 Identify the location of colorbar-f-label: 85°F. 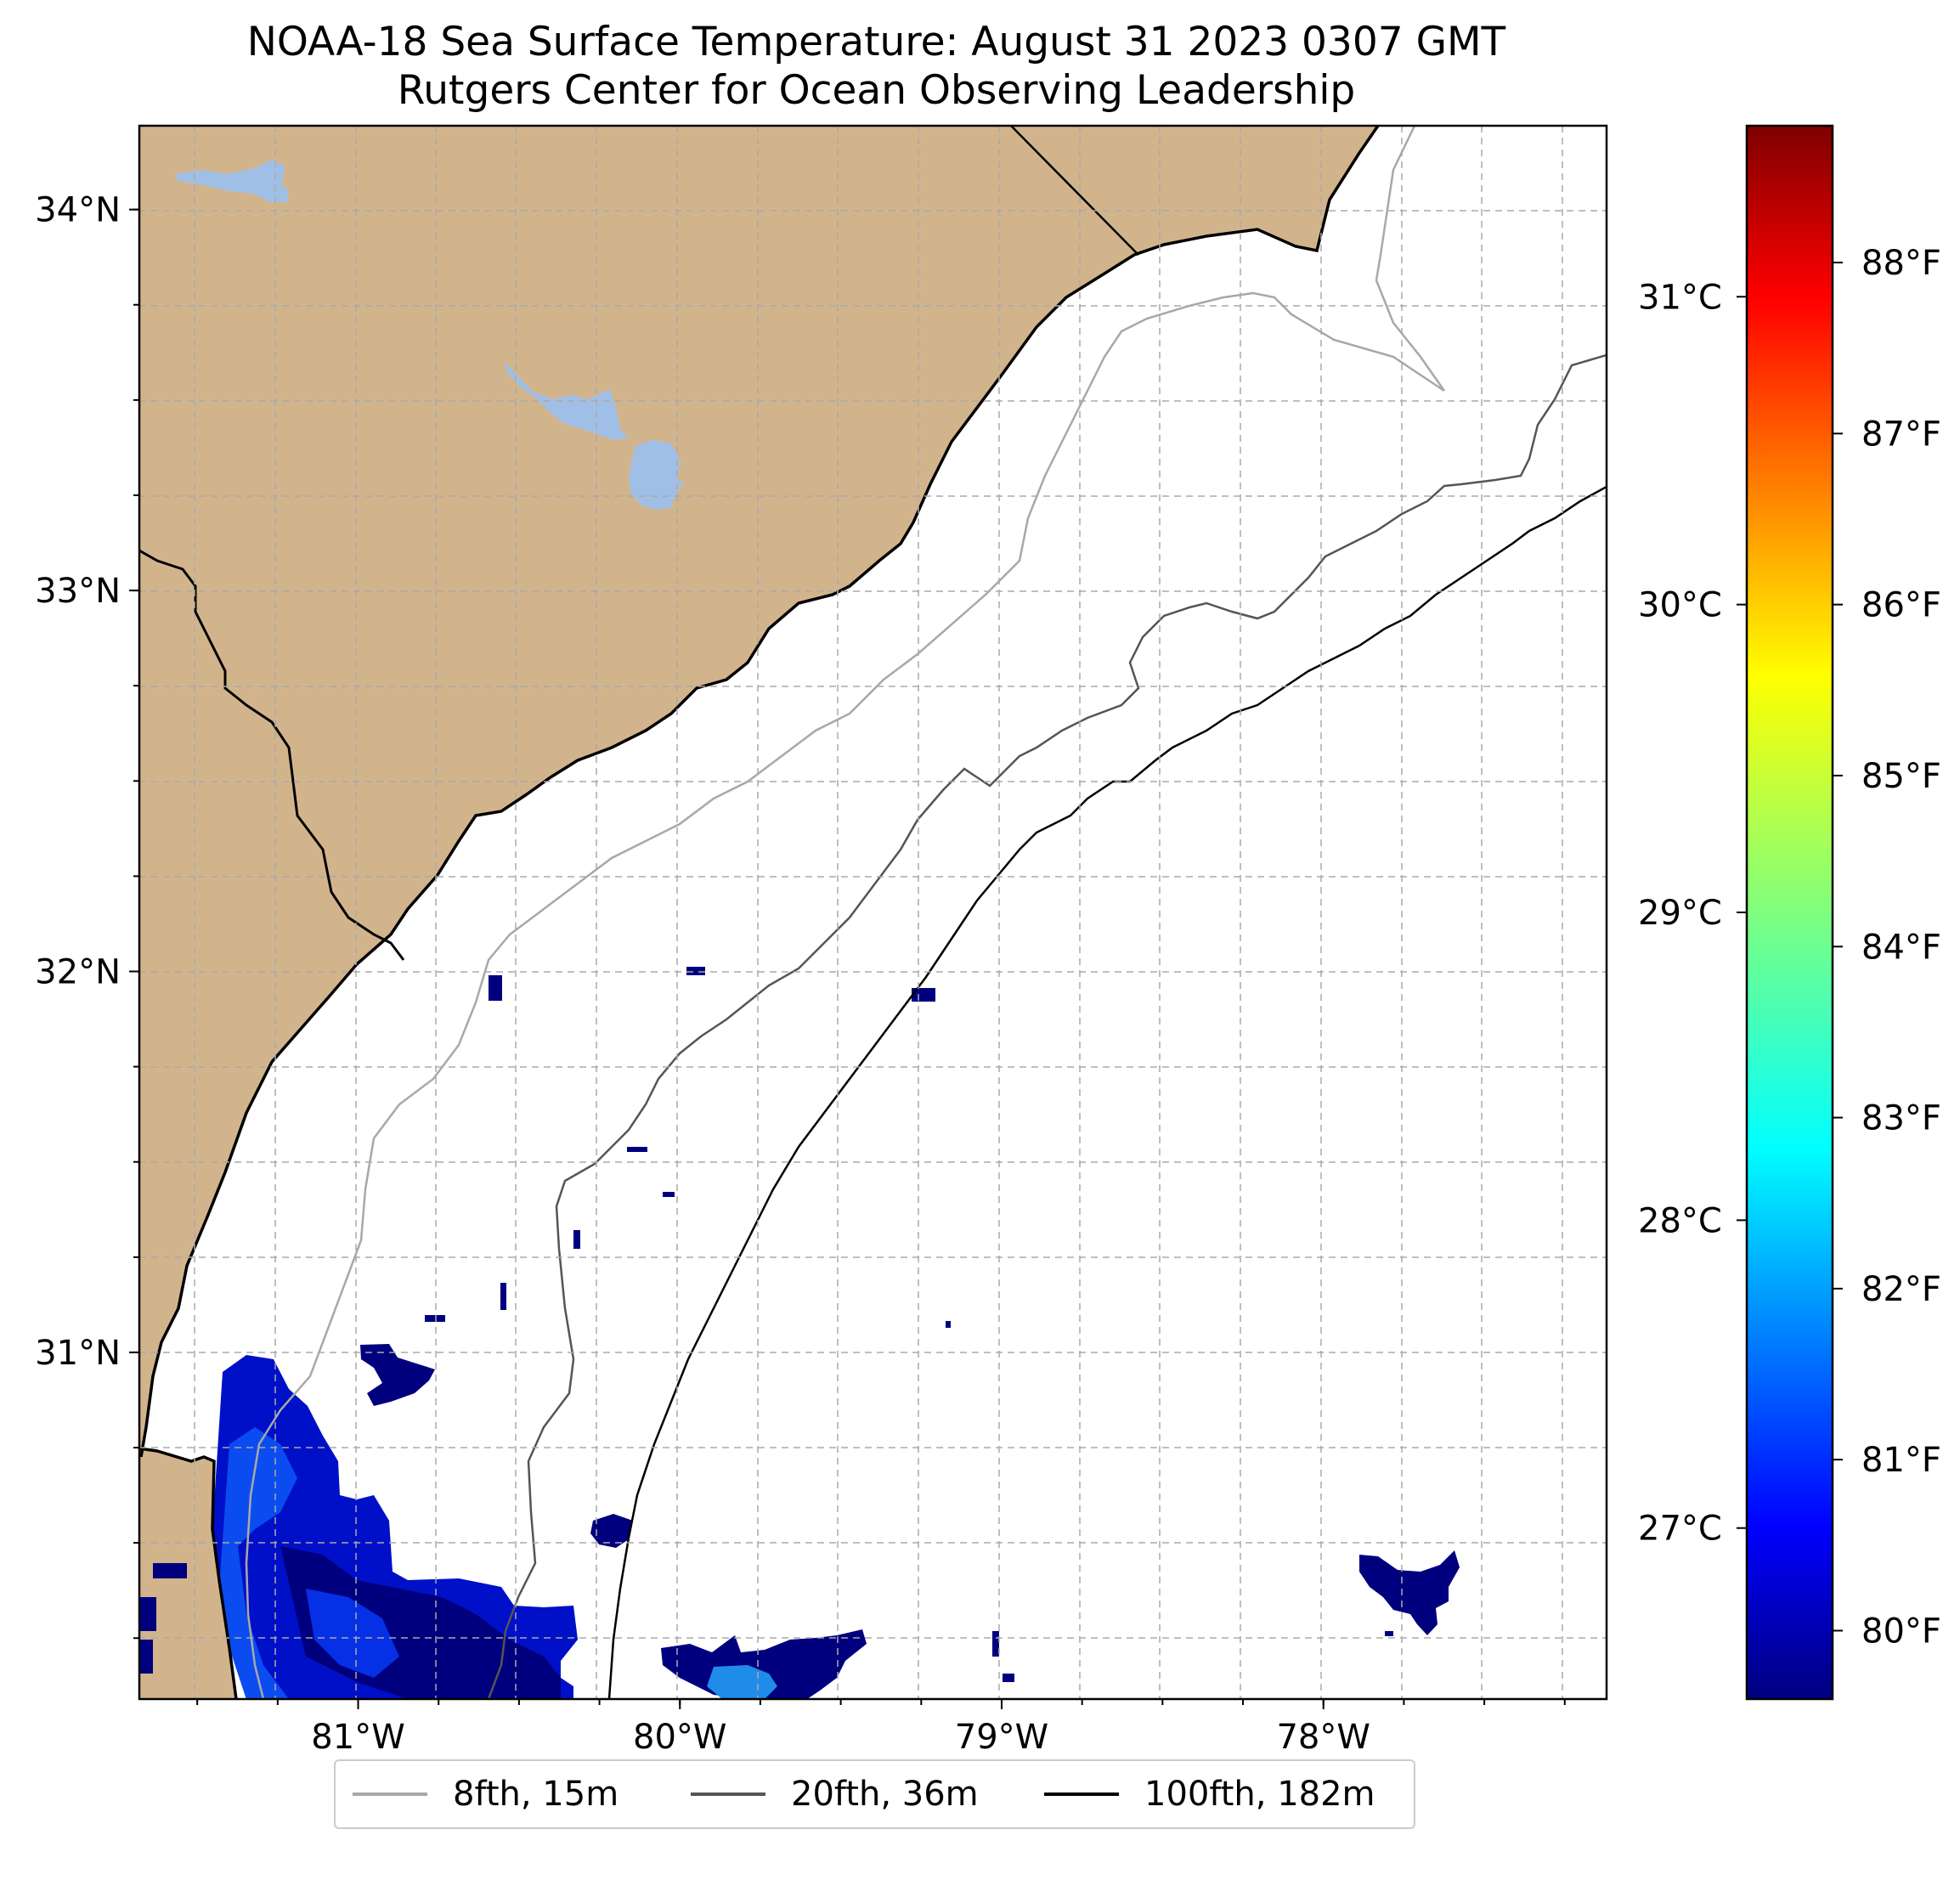
(1901, 776).